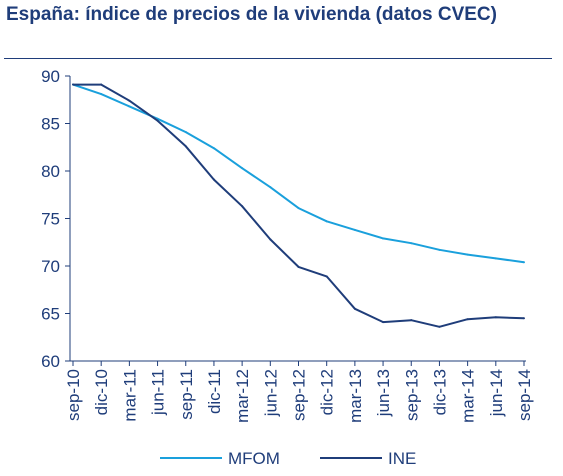 Image resolution: width=563 pixels, height=476 pixels. Describe the element at coordinates (50, 361) in the screenshot. I see `y-tick-label: 60` at that location.